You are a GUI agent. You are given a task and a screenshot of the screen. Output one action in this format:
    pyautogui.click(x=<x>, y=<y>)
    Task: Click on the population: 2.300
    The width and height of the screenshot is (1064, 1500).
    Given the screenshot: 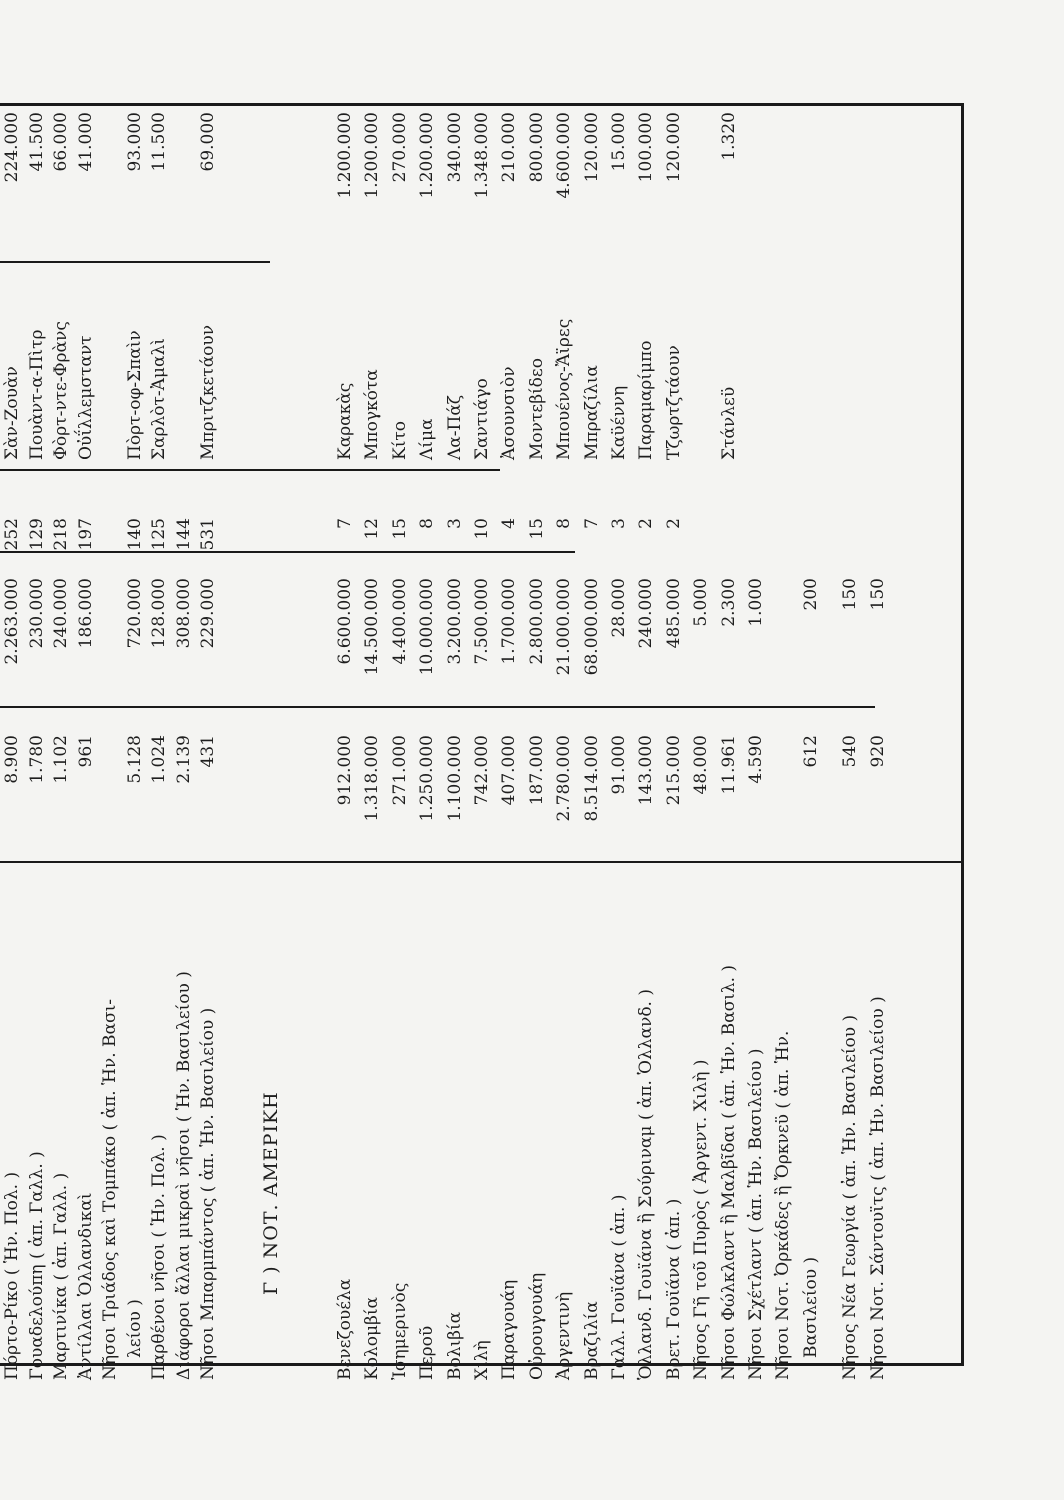 What is the action you would take?
    pyautogui.click(x=728, y=602)
    